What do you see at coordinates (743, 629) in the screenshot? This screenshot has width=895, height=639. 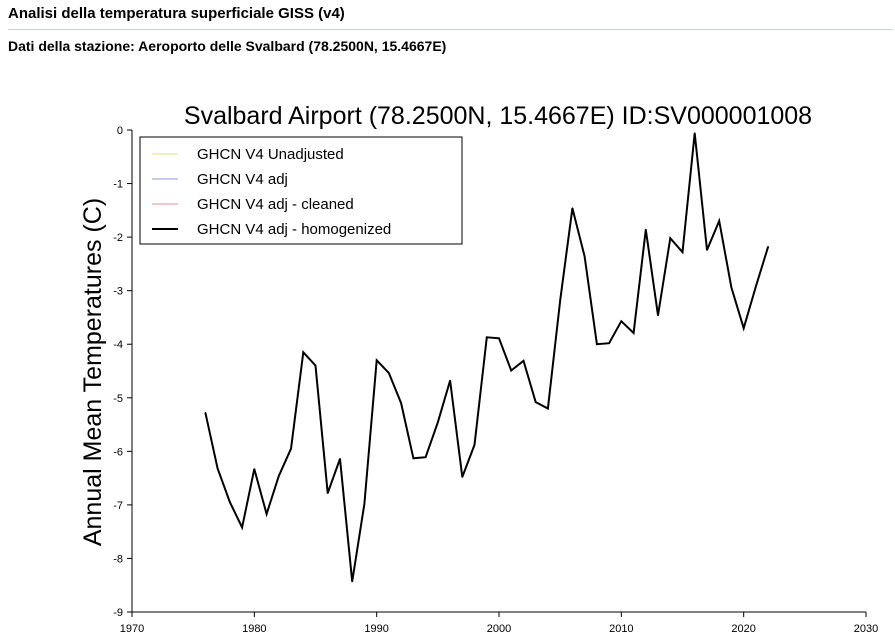 I see `x-tick-label: 2020` at bounding box center [743, 629].